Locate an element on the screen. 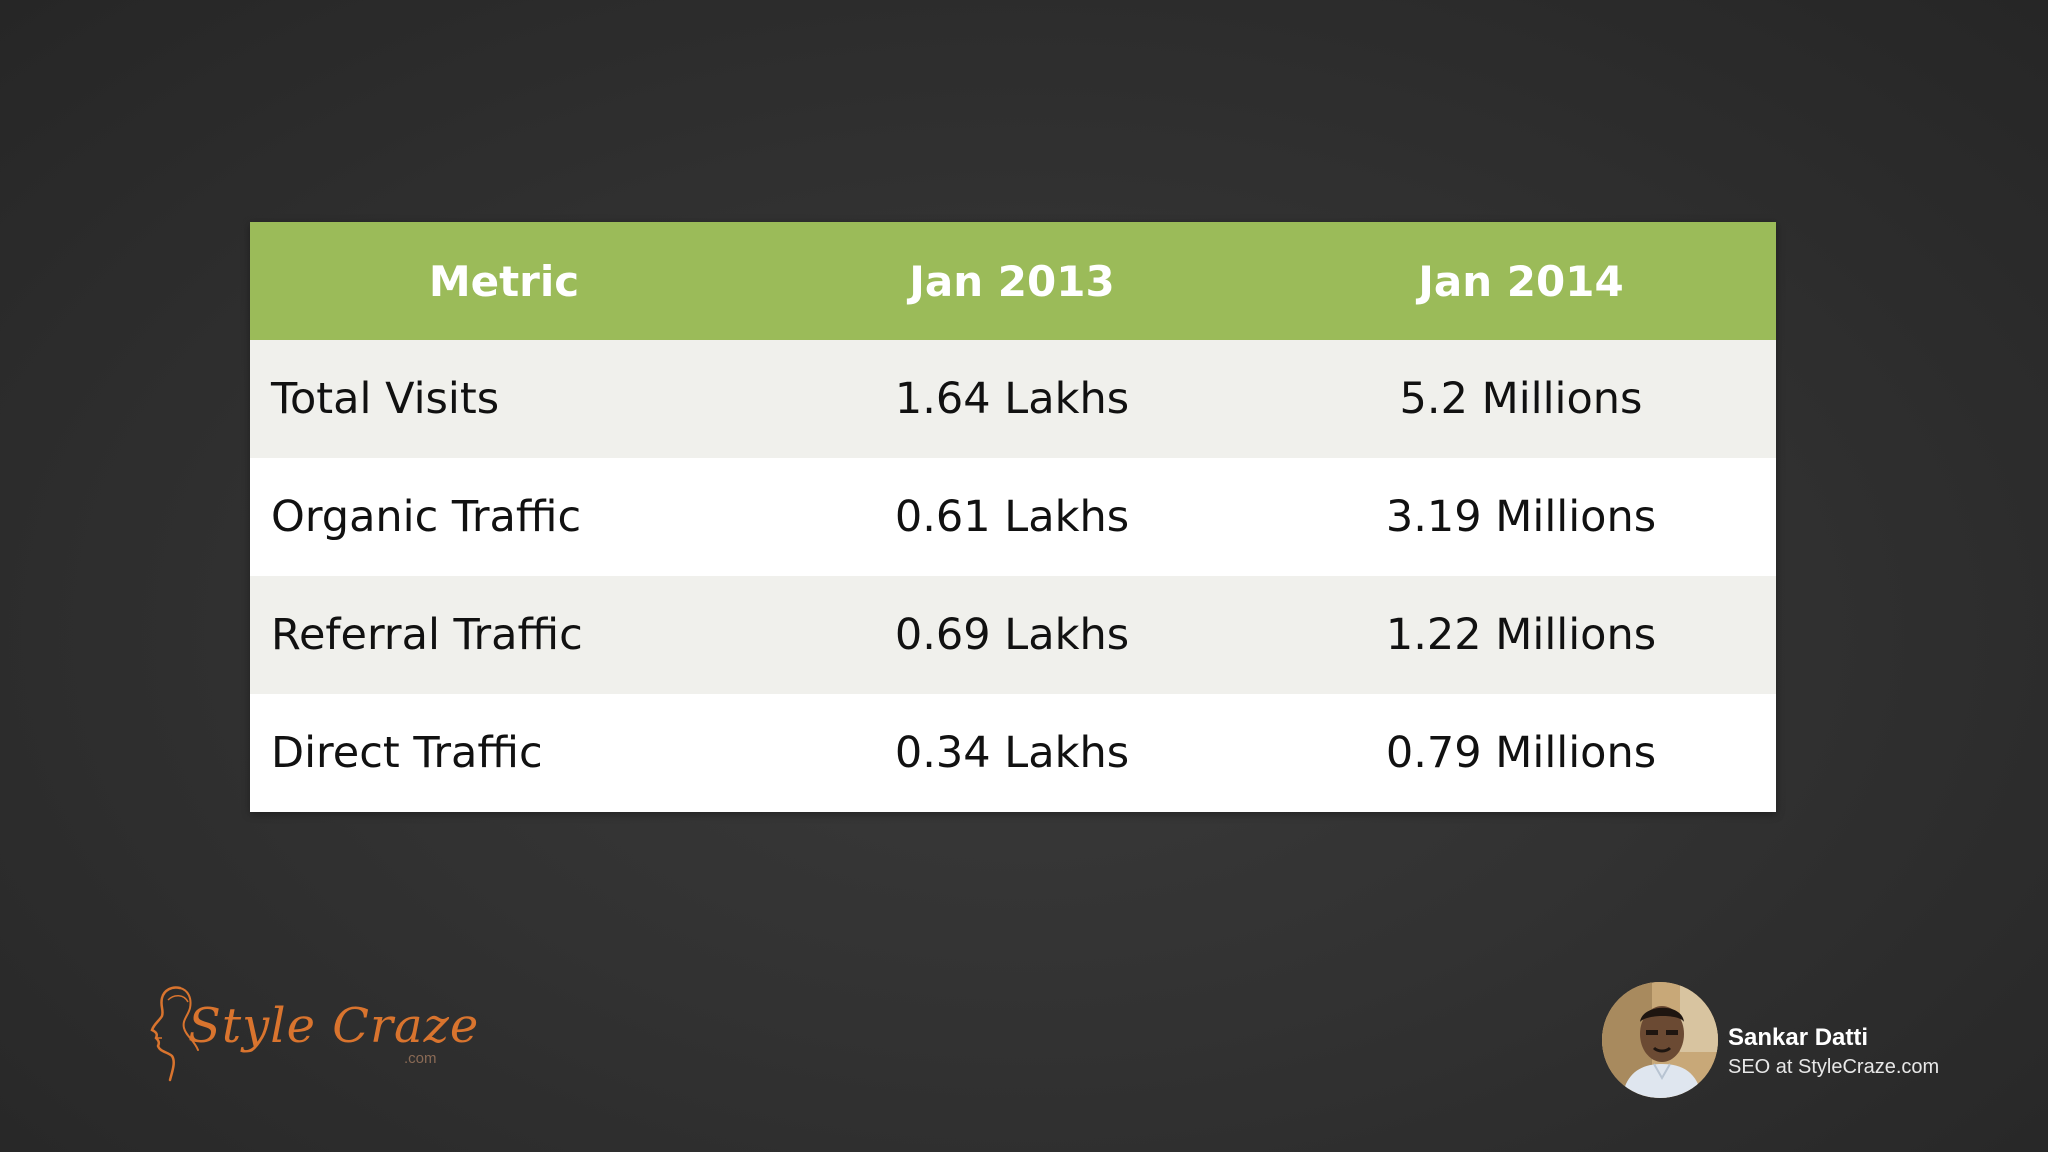  presenter-avatar is located at coordinates (1660, 1040).